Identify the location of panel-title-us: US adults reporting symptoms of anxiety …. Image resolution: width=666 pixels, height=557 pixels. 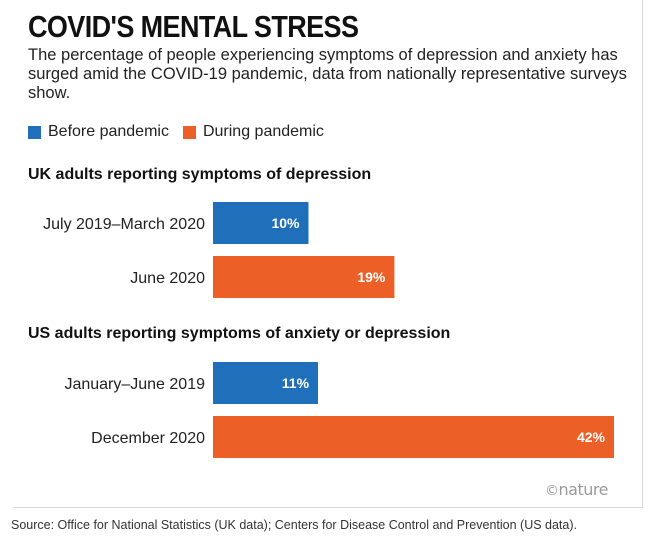
(239, 333).